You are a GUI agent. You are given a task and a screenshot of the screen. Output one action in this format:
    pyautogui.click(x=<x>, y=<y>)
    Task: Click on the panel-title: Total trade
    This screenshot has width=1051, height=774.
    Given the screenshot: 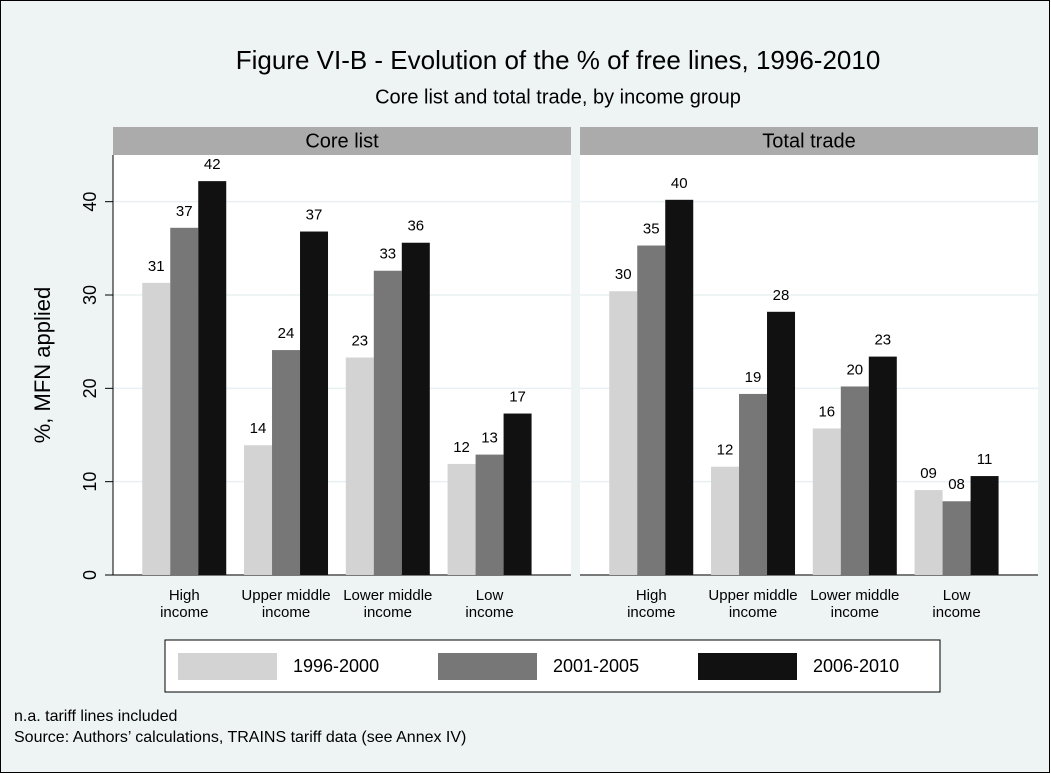 What is the action you would take?
    pyautogui.click(x=808, y=141)
    